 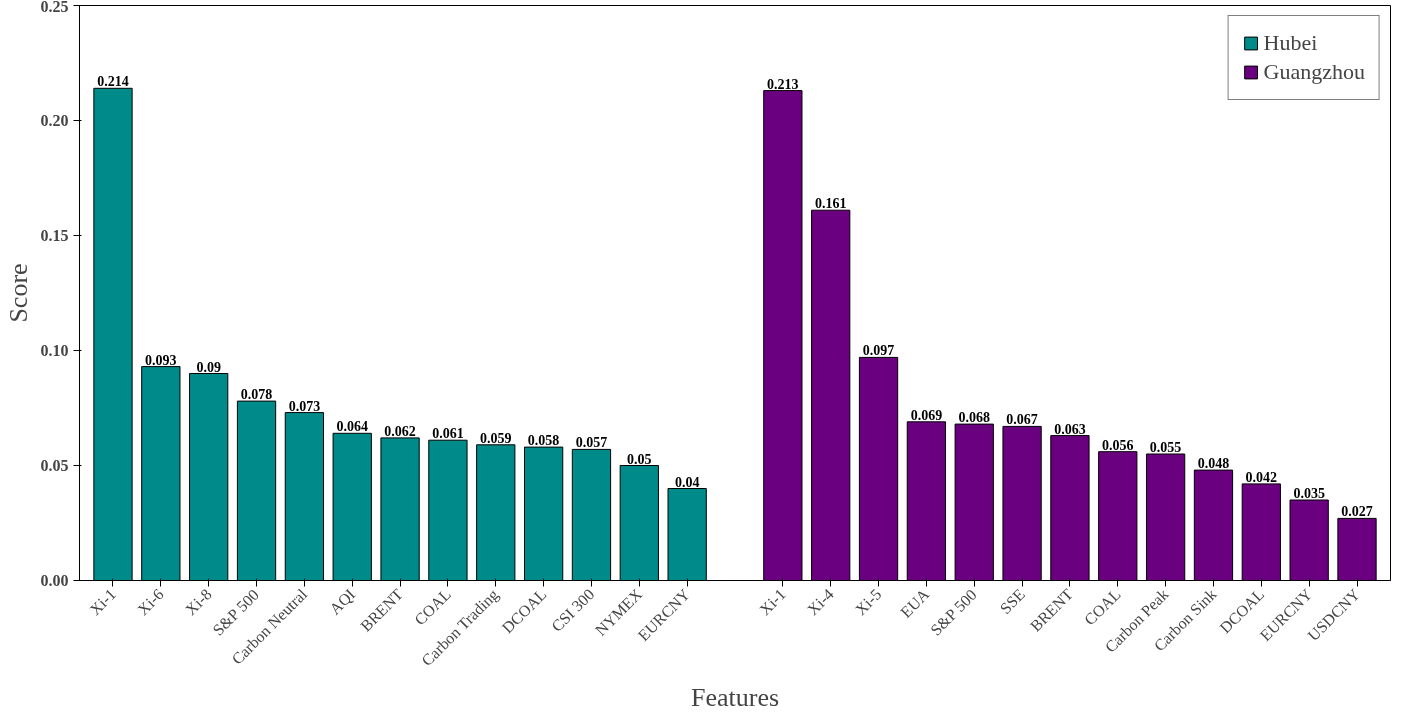 I want to click on x-tick-label: Xi-8, so click(x=198, y=602).